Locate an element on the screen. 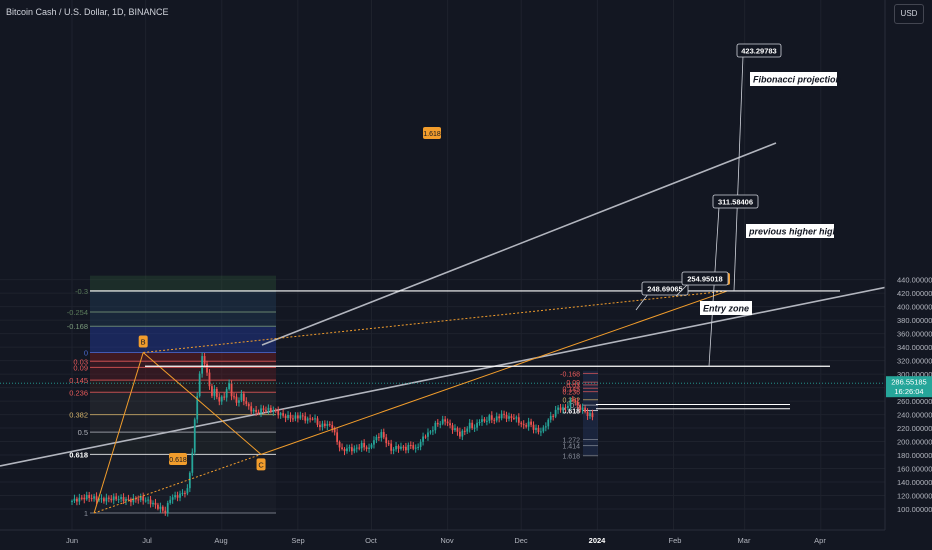 This screenshot has width=932, height=550. ratio-ac-label: 0.618 is located at coordinates (178, 460).